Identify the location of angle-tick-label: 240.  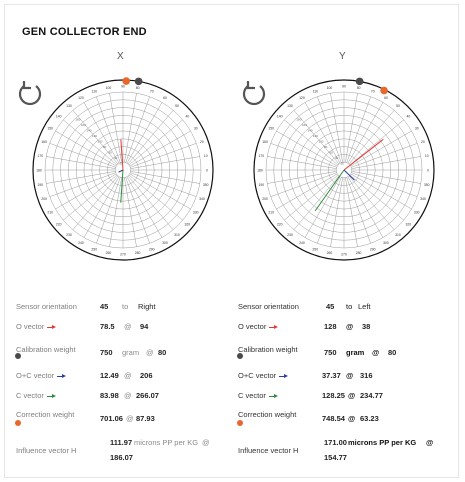
(81, 243).